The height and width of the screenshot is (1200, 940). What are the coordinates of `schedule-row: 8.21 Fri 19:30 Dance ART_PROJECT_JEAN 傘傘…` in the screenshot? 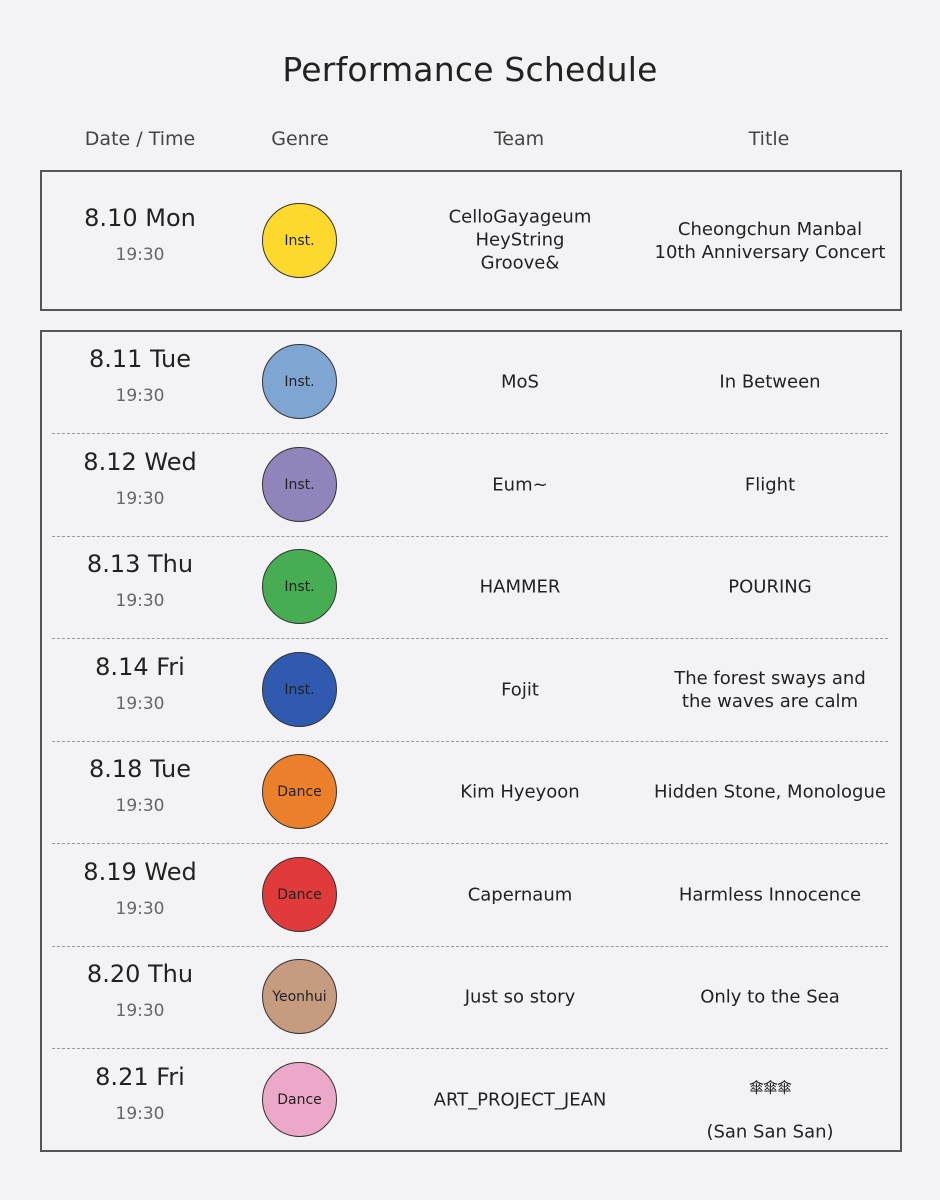 It's located at (471, 1099).